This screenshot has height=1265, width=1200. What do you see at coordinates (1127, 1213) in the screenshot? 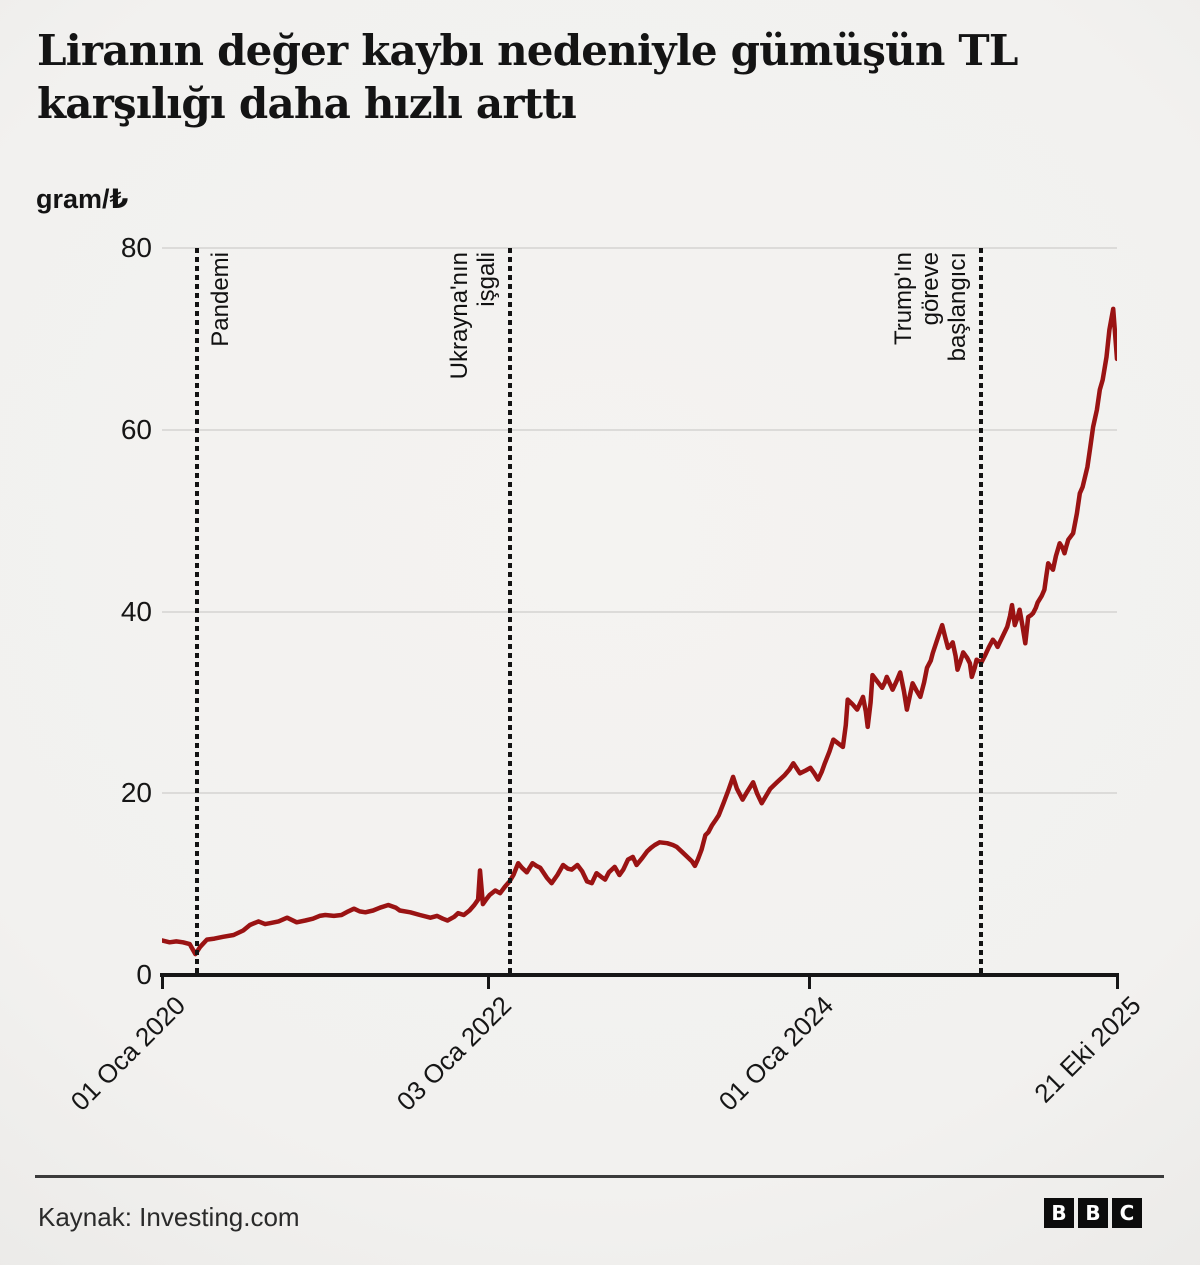
I see `bbc-logo-block-c: C` at bounding box center [1127, 1213].